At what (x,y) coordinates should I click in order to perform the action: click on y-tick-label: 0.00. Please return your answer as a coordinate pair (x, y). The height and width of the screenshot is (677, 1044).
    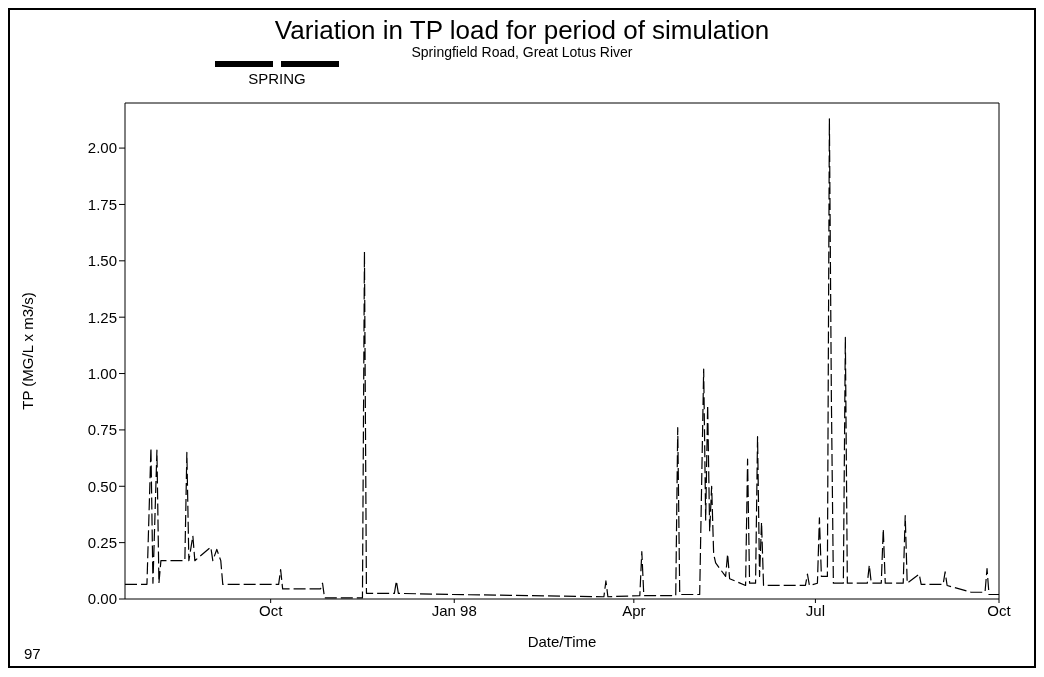
    Looking at the image, I should click on (102, 599).